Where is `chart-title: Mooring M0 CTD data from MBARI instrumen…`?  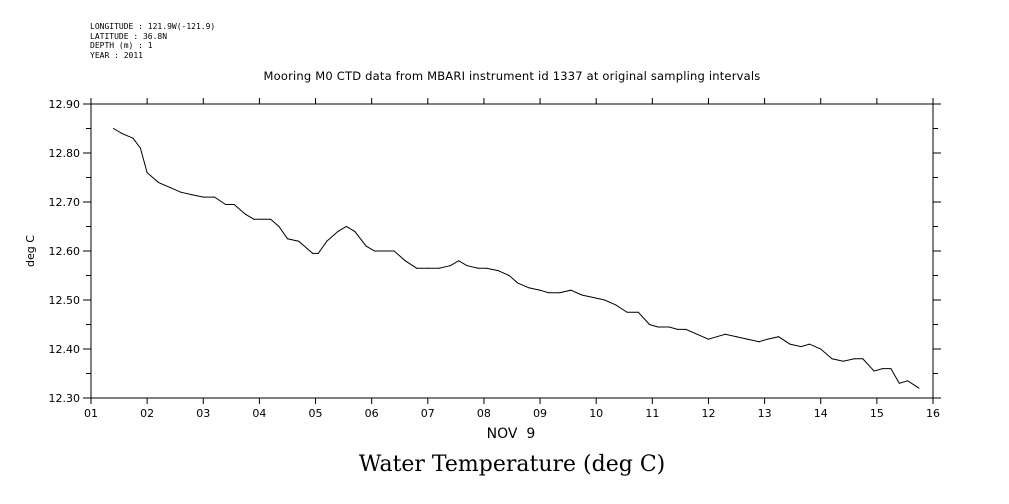 chart-title: Mooring M0 CTD data from MBARI instrumen… is located at coordinates (512, 76).